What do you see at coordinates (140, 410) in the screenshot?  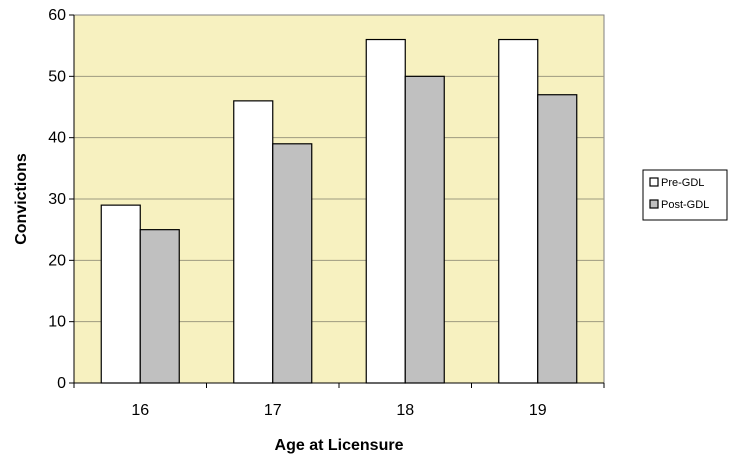 I see `x-tick-label: 16` at bounding box center [140, 410].